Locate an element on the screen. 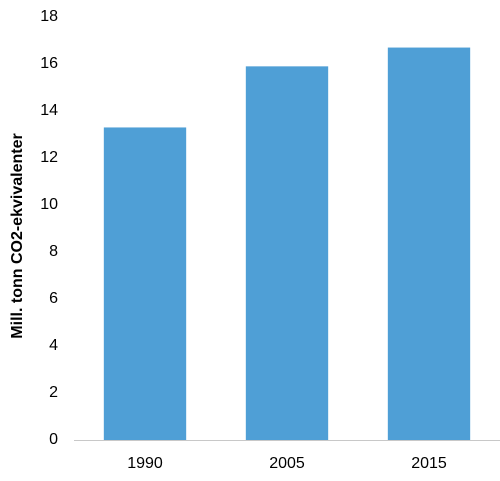 This screenshot has height=481, width=500. y-tick-label: 6 is located at coordinates (53, 298).